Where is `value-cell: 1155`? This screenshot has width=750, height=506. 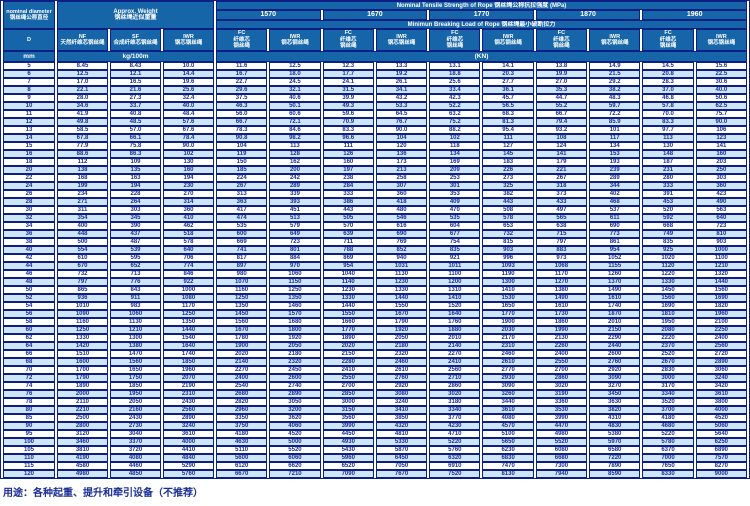 value-cell: 1155 is located at coordinates (615, 266).